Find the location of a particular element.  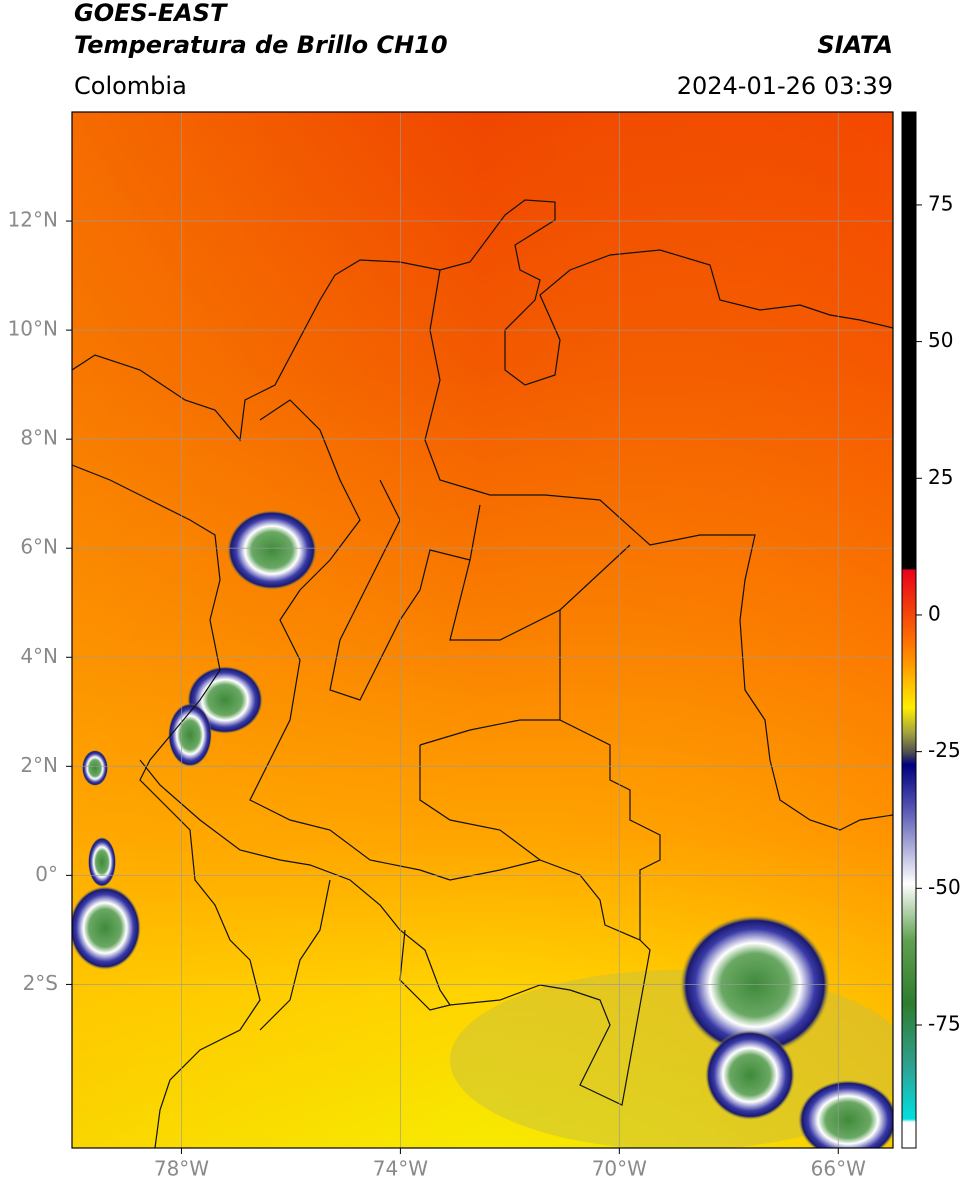

y-tick-label: 2°S is located at coordinates (40, 983).